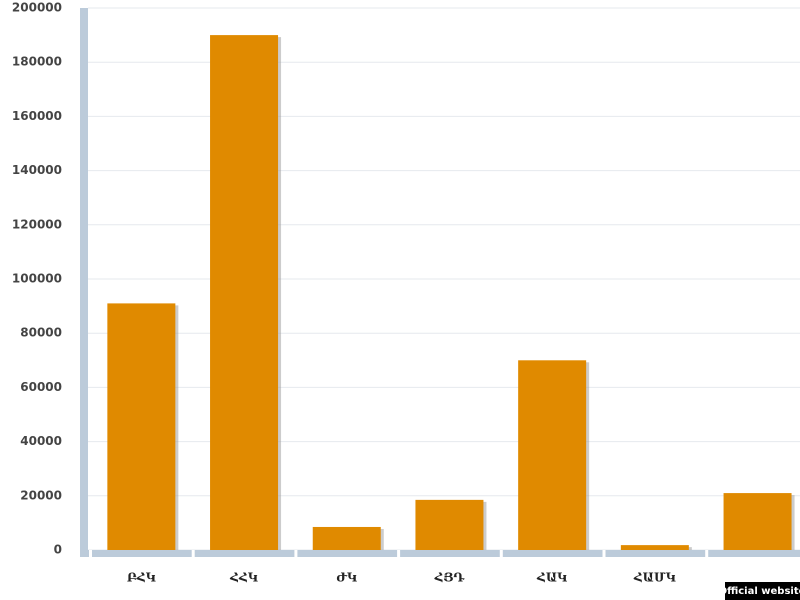  Describe the element at coordinates (37, 62) in the screenshot. I see `y-tick-label: 180000` at that location.